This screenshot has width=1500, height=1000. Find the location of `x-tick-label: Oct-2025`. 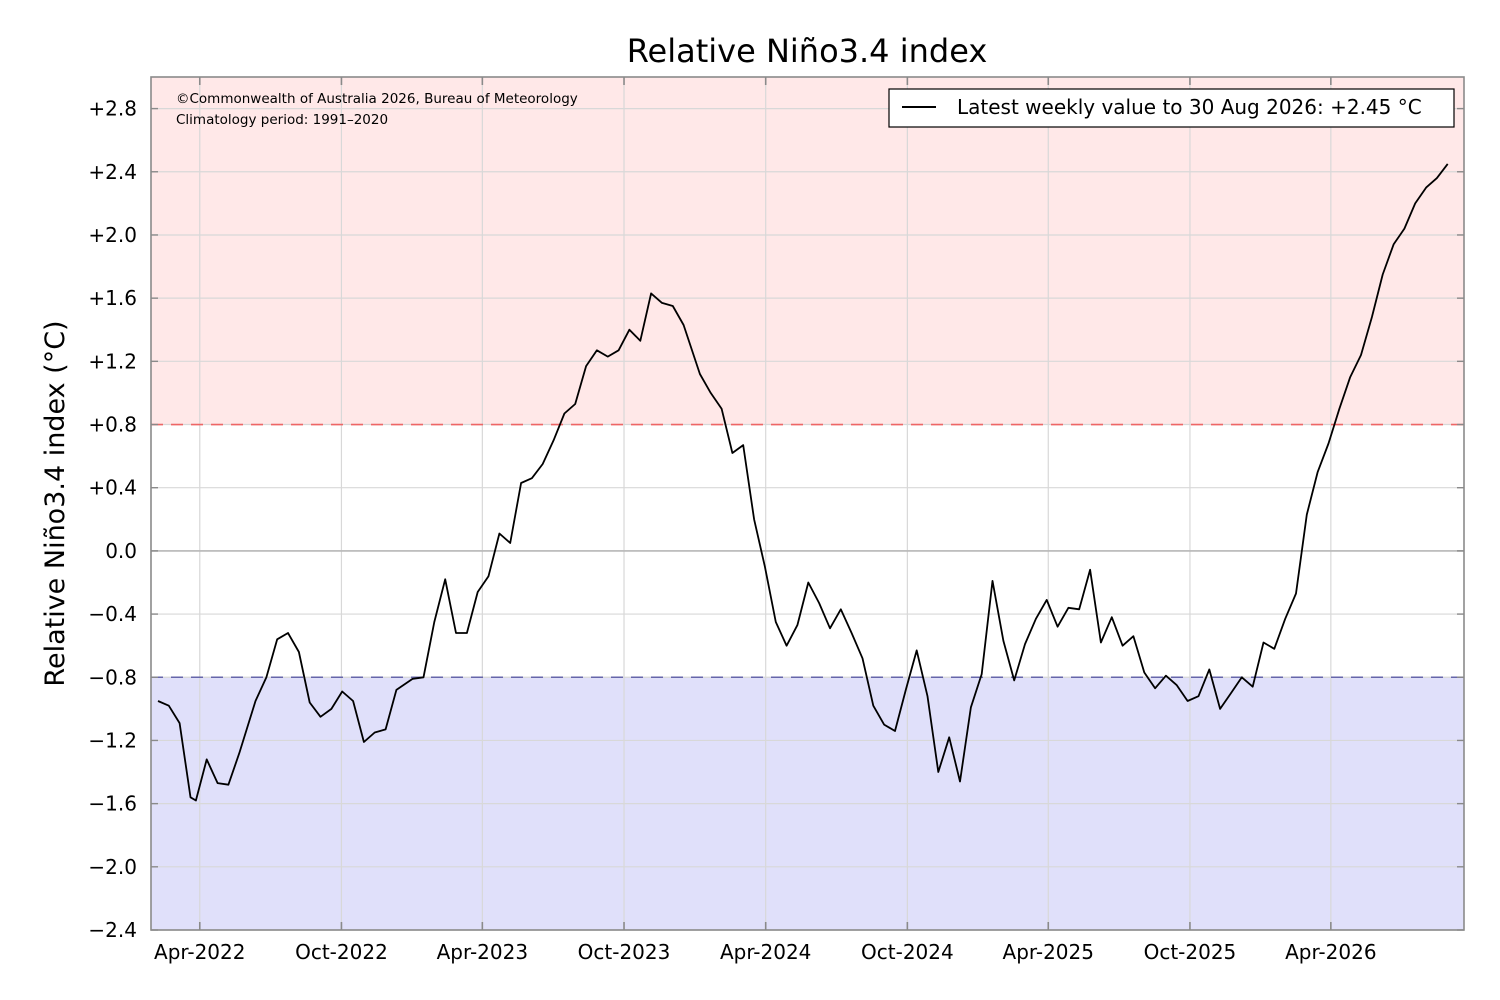

x-tick-label: Oct-2025 is located at coordinates (1190, 952).